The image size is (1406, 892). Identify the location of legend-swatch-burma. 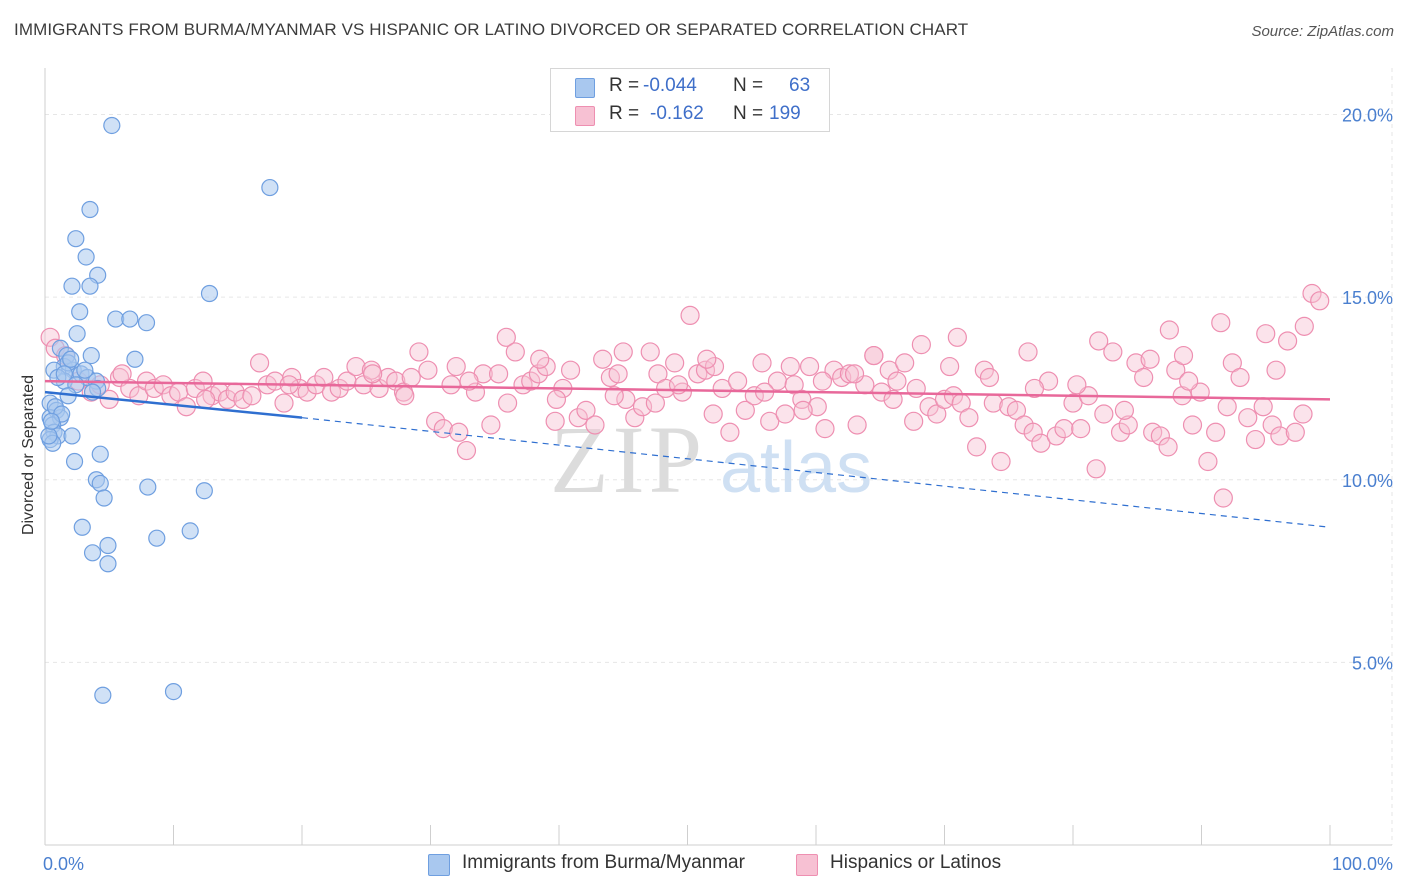
(585, 88).